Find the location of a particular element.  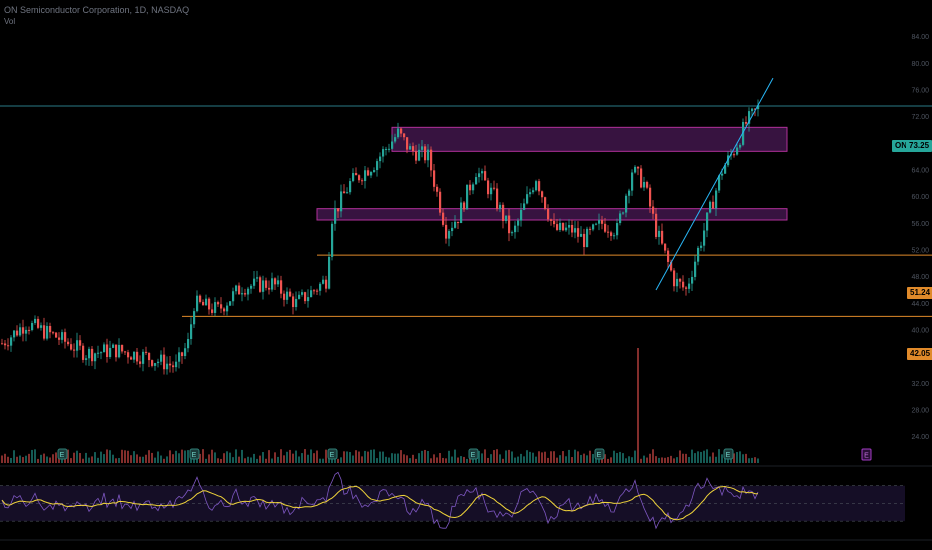

y-tick-label: 56.00 is located at coordinates (920, 224).